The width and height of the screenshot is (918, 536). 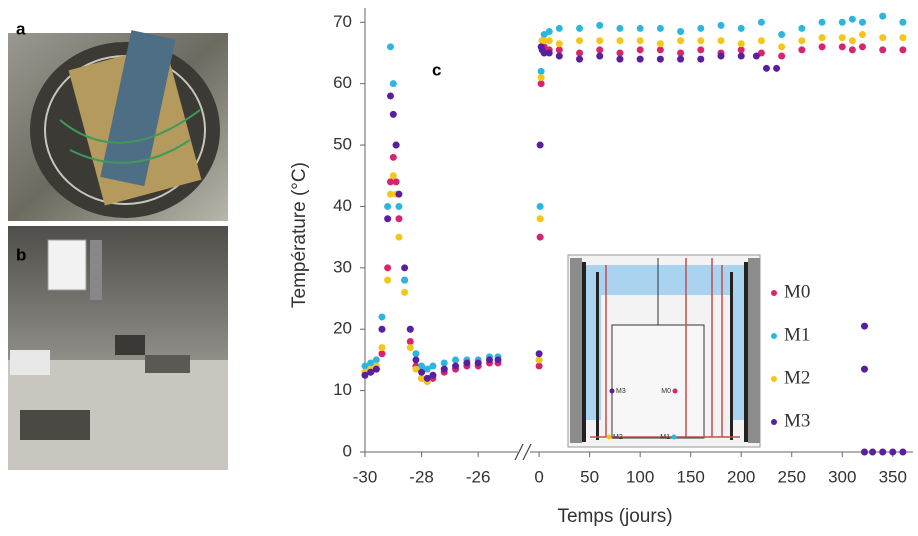 What do you see at coordinates (347, 450) in the screenshot?
I see `y-tick-label: 0` at bounding box center [347, 450].